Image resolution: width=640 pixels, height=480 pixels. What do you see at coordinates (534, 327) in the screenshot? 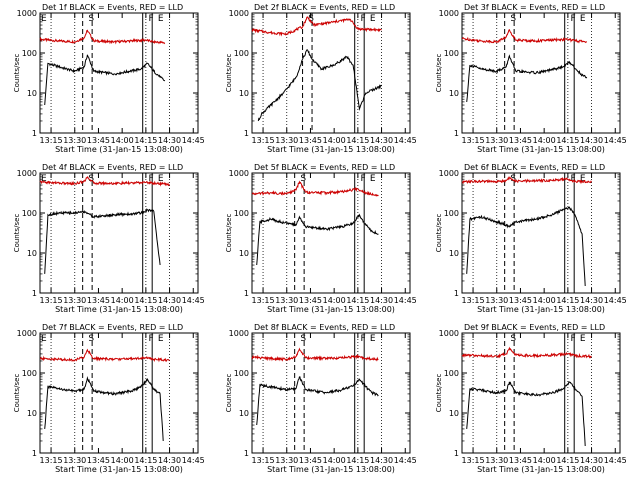
I see `panel-title: Det 9f BLACK = Events, RED = LLD` at bounding box center [534, 327].